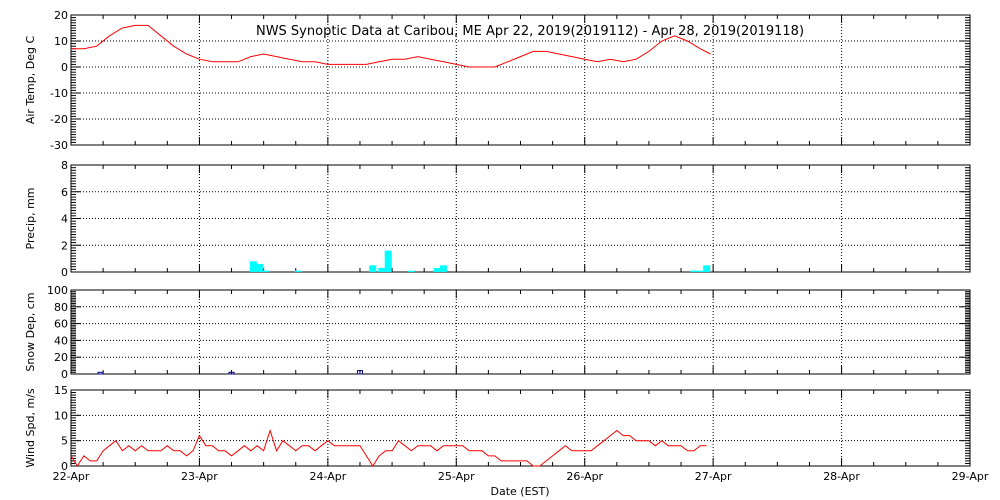 The image size is (1000, 500). Describe the element at coordinates (388, 447) in the screenshot. I see `series-line-wind_speed` at that location.